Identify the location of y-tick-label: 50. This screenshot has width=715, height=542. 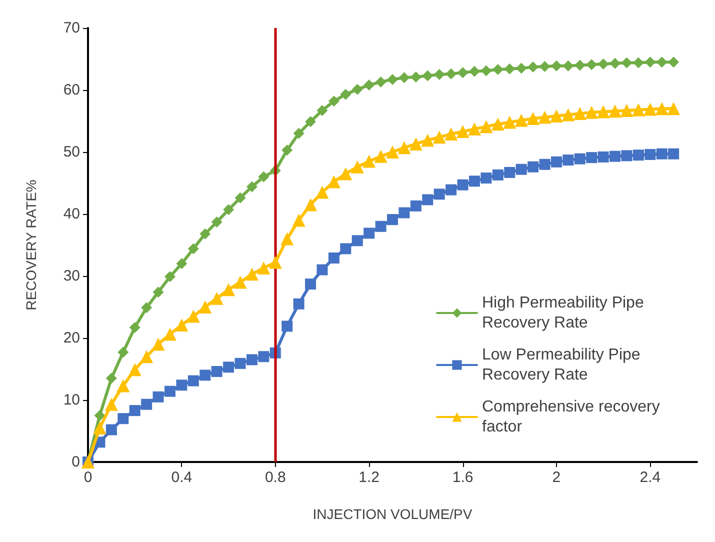
(71, 152).